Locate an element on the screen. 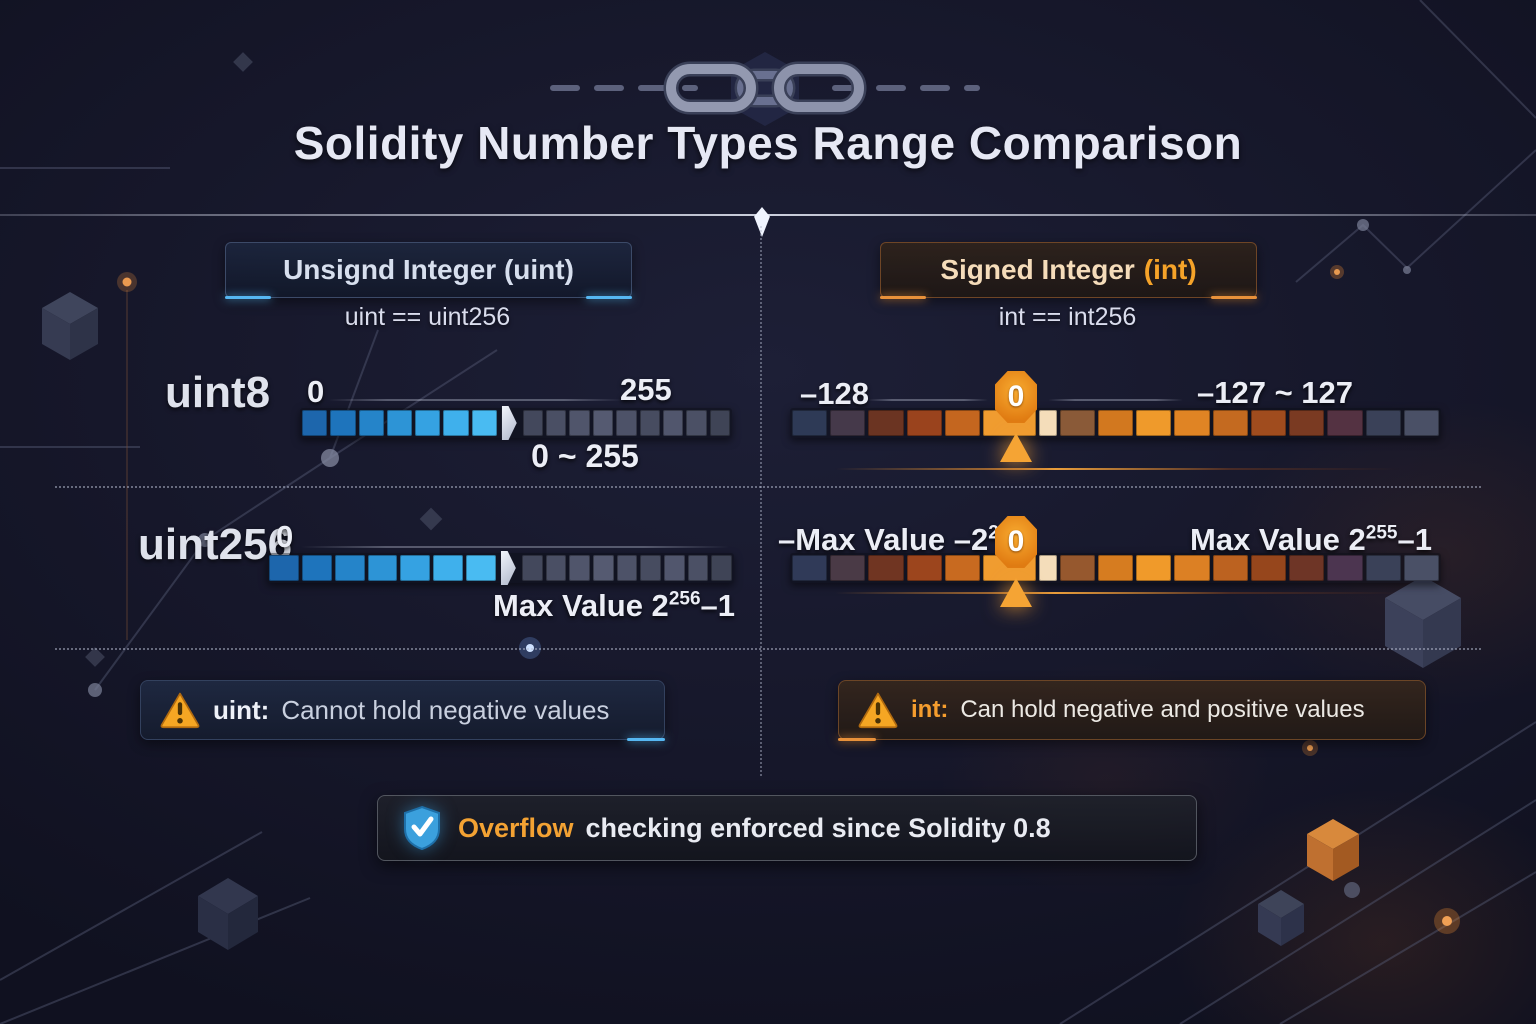  uint8-min-value: 0 is located at coordinates (316, 391).